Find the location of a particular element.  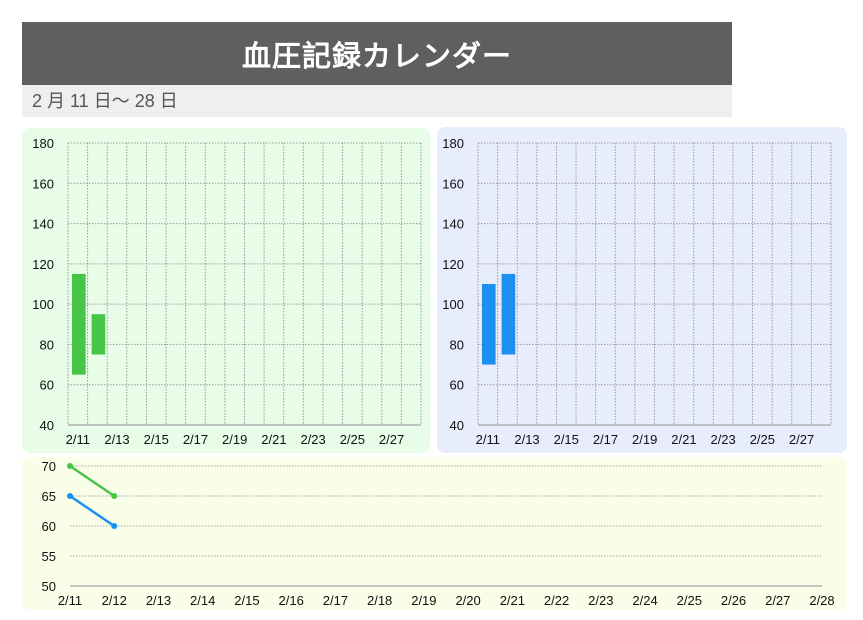

y-tick-label: 55 is located at coordinates (49, 556).